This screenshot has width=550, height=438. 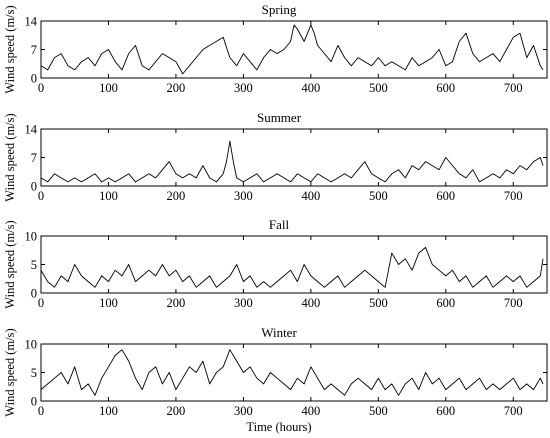 What do you see at coordinates (278, 427) in the screenshot?
I see `x-axis-label: Time (hours)` at bounding box center [278, 427].